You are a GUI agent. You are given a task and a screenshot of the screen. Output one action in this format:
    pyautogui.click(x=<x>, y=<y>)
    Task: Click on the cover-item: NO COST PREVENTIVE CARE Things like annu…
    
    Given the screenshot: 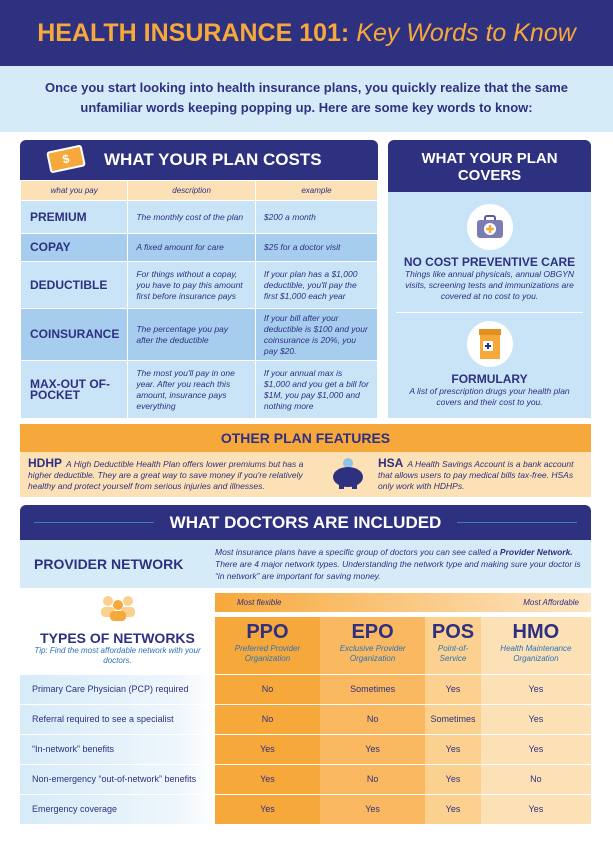 What is the action you would take?
    pyautogui.click(x=489, y=253)
    